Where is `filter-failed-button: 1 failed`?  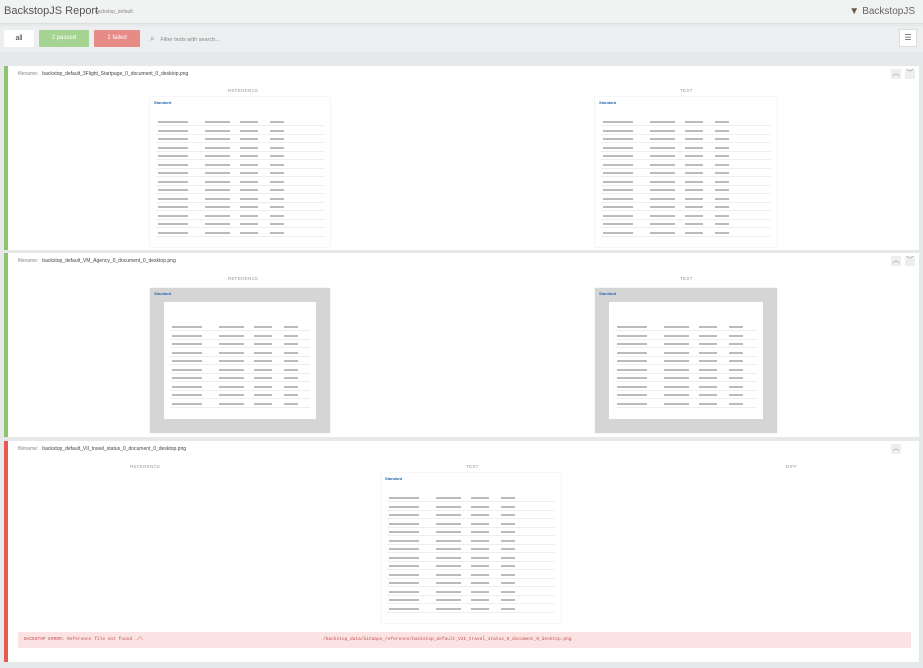
filter-failed-button: 1 failed is located at coordinates (117, 38).